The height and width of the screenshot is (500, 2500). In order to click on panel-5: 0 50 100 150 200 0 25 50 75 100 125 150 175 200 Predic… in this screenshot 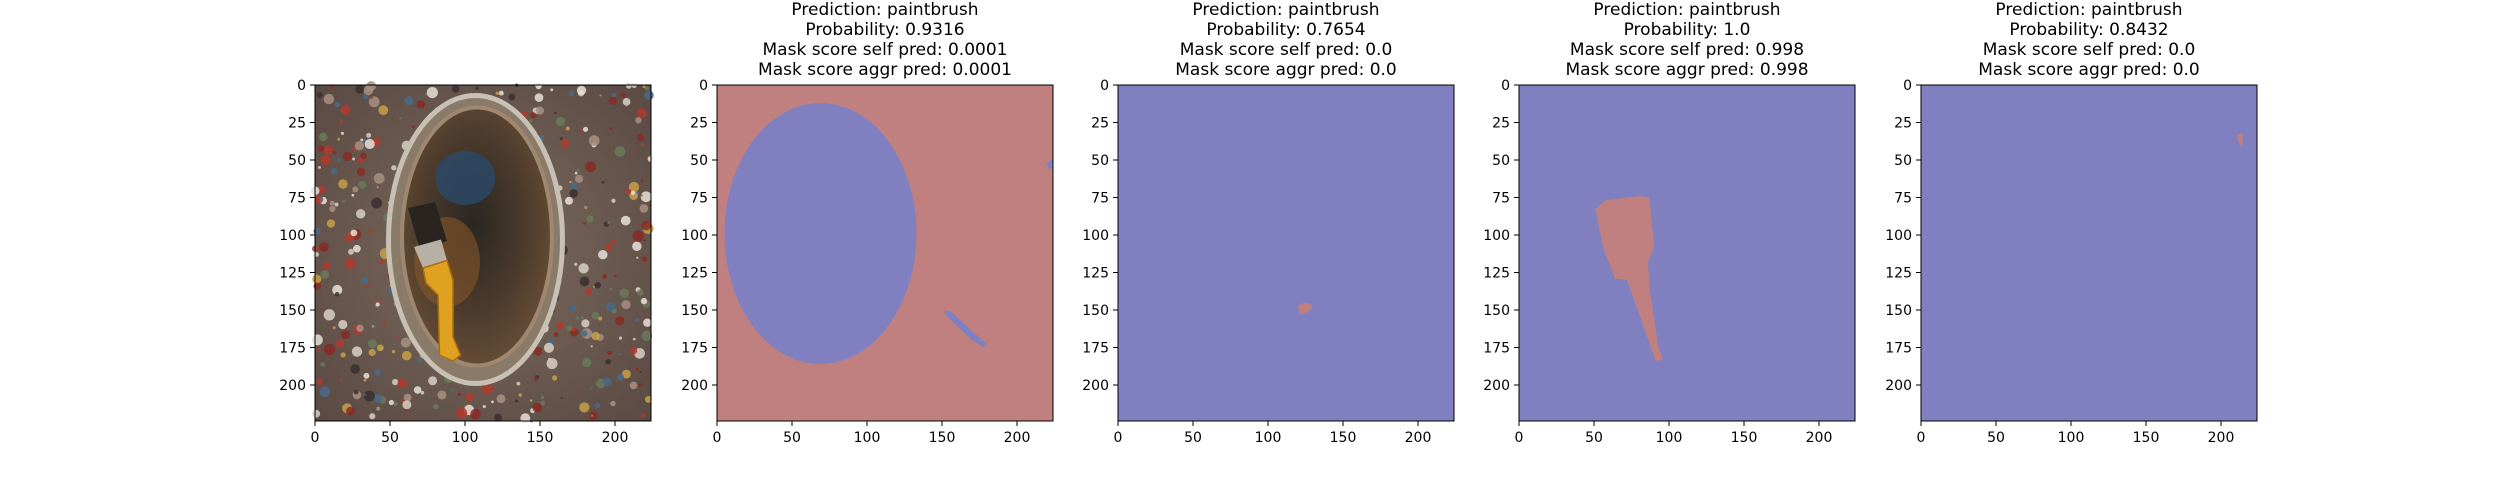, I will do `click(2071, 223)`.